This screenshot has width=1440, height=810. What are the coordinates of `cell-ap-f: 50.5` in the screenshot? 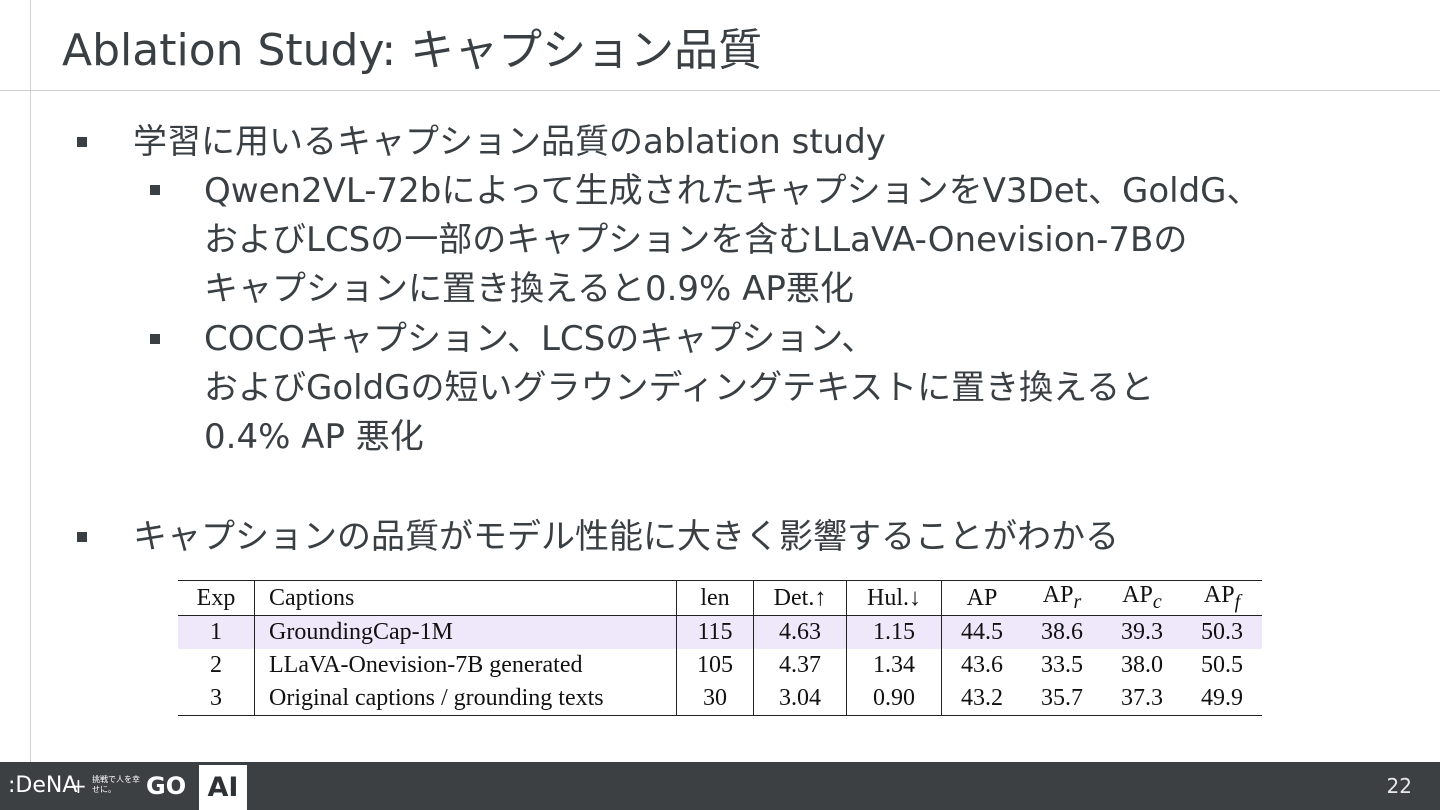 It's located at (1222, 665).